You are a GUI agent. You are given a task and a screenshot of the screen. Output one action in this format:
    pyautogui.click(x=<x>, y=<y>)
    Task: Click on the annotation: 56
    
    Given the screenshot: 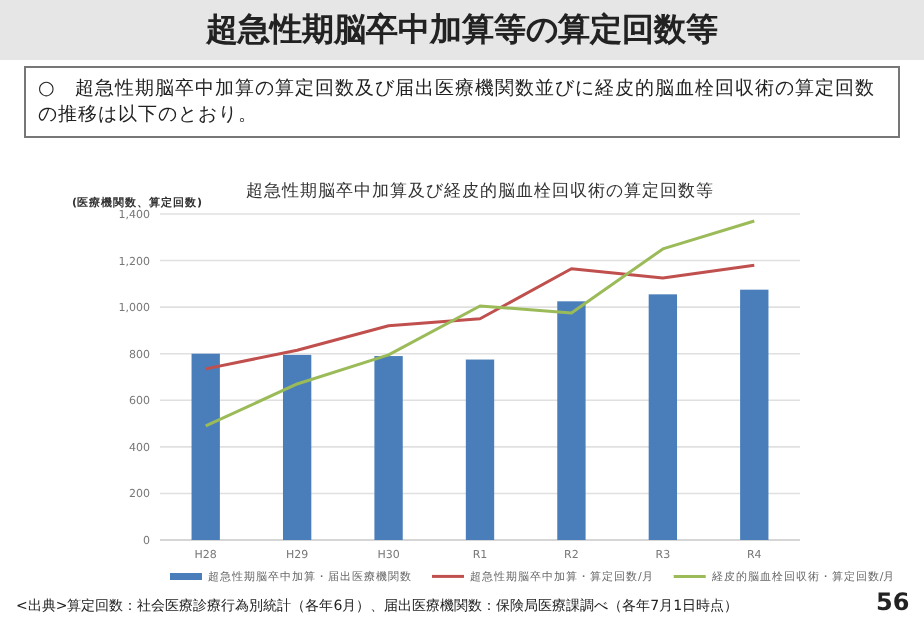 What is the action you would take?
    pyautogui.click(x=893, y=602)
    